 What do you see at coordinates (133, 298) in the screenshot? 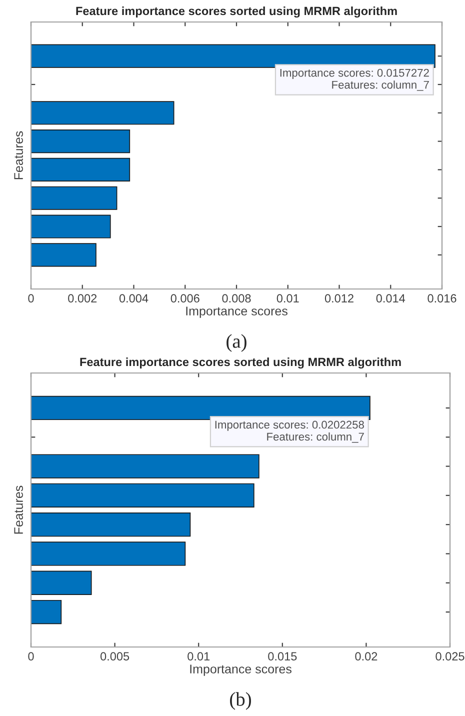
I see `x-tick-label: 0.004` at bounding box center [133, 298].